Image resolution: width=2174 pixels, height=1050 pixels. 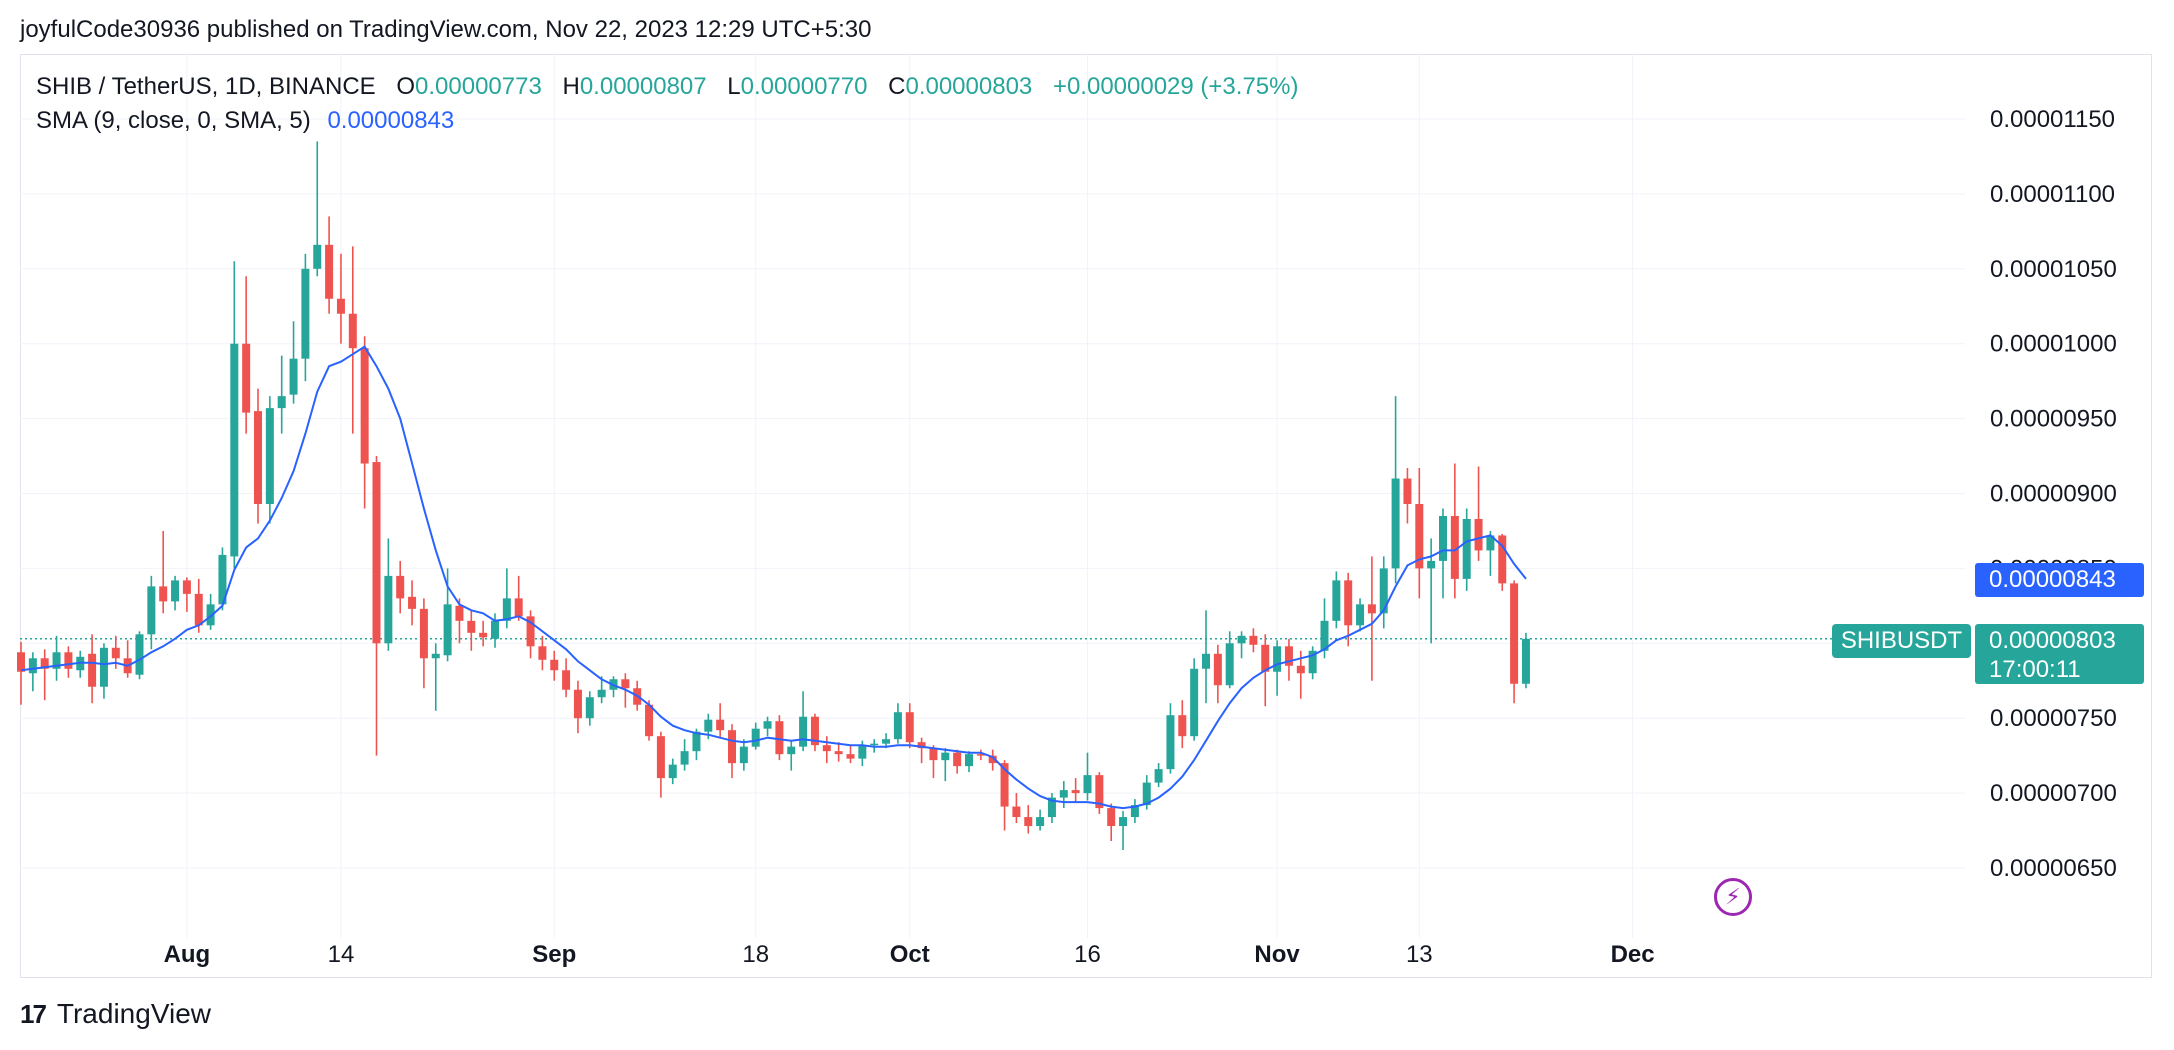 What do you see at coordinates (755, 954) in the screenshot?
I see `time-tick-label: 18` at bounding box center [755, 954].